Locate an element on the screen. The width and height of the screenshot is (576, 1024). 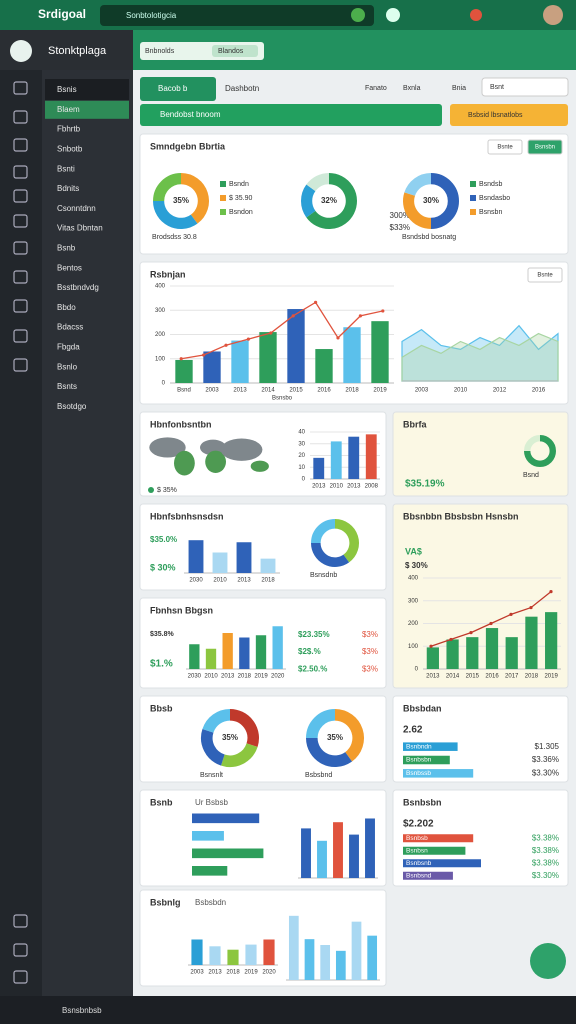
panel: Bbrfa $35.19% Bsnd is located at coordinates (480, 454).